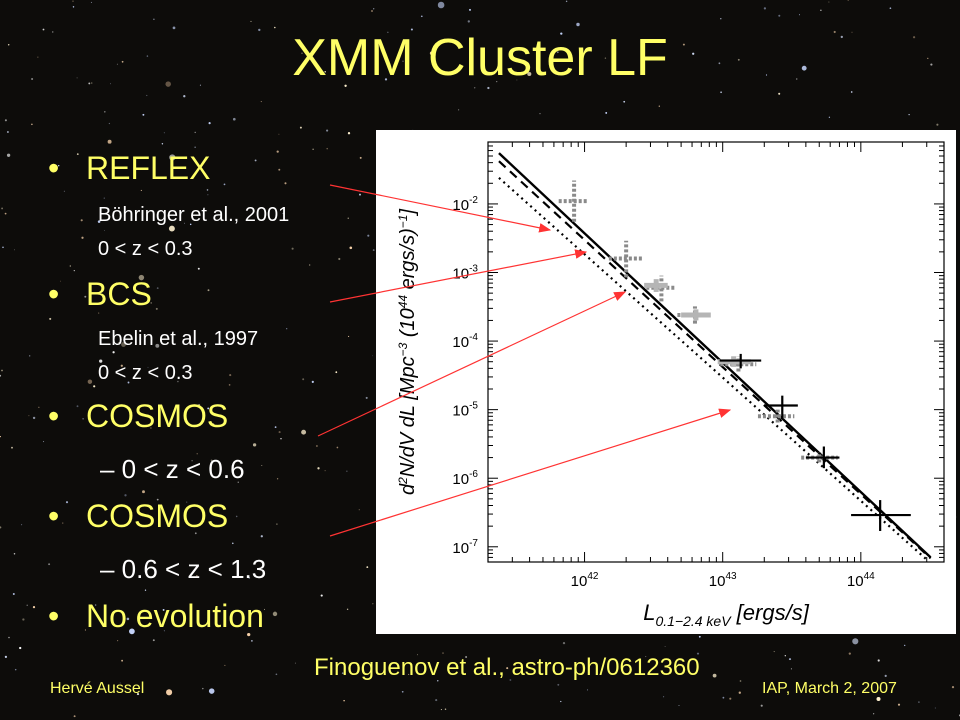 Image resolution: width=960 pixels, height=720 pixels. What do you see at coordinates (465, 272) in the screenshot?
I see `y-tick-label: 10⁻³` at bounding box center [465, 272].